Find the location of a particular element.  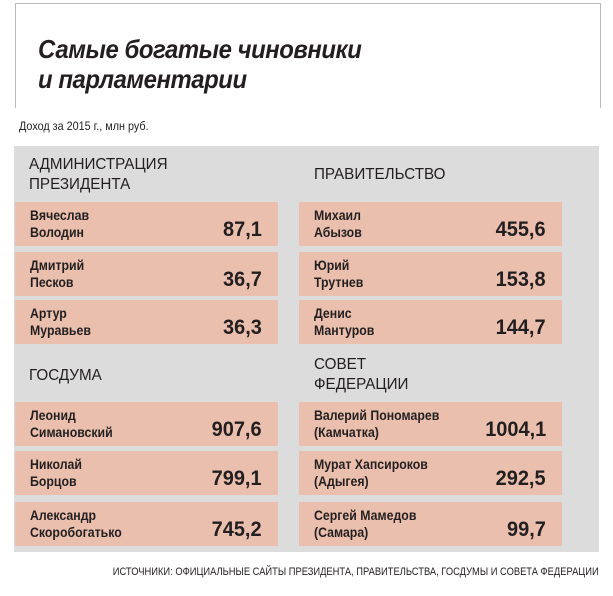

chart-title: Самые богатые чиновники и парламентарии is located at coordinates (200, 64).